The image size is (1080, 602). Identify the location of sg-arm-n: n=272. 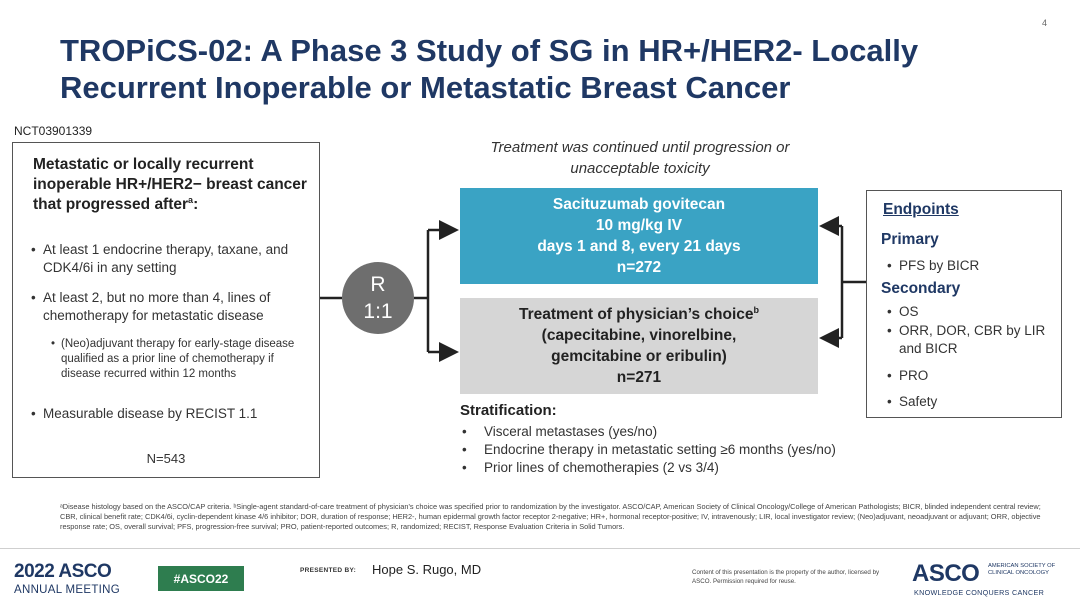
(639, 267).